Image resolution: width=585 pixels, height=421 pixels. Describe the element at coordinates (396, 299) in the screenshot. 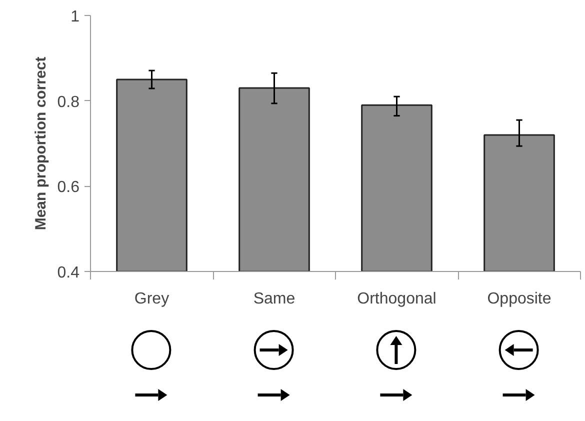

I see `x-tick-label: Orthogonal` at that location.